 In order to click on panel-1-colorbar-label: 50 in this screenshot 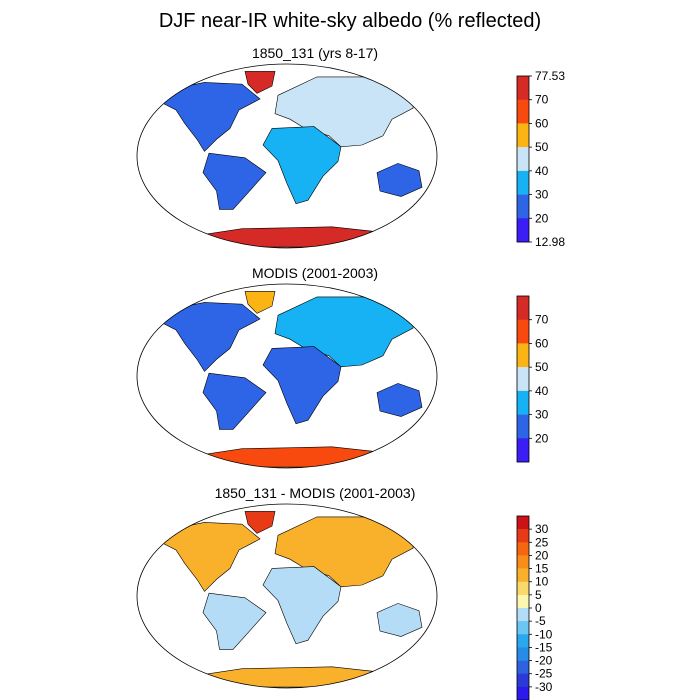, I will do `click(542, 147)`.